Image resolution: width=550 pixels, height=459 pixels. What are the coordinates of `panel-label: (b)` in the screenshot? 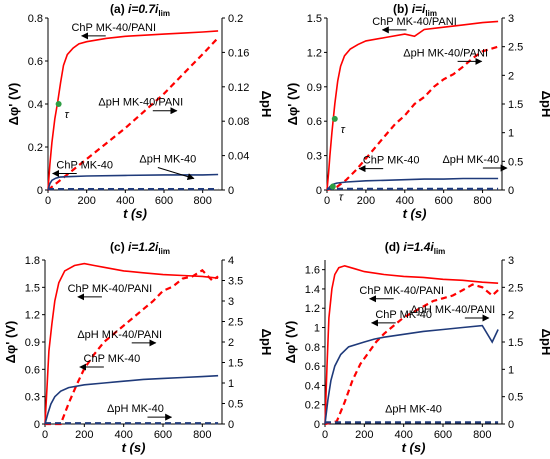 It's located at (402, 9).